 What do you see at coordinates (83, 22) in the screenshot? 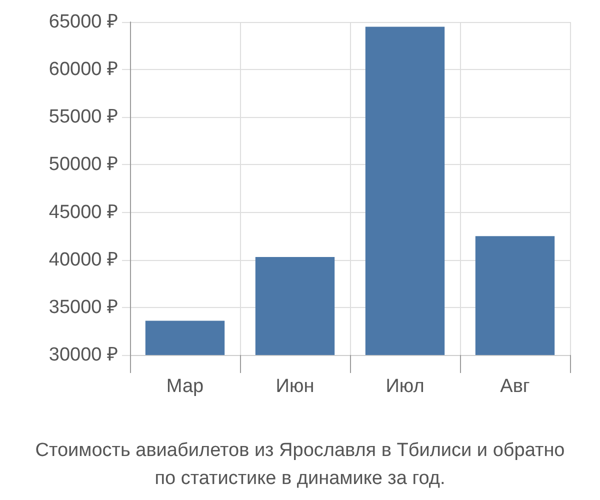
I see `y-tick-label: 65000 ₽` at bounding box center [83, 22].